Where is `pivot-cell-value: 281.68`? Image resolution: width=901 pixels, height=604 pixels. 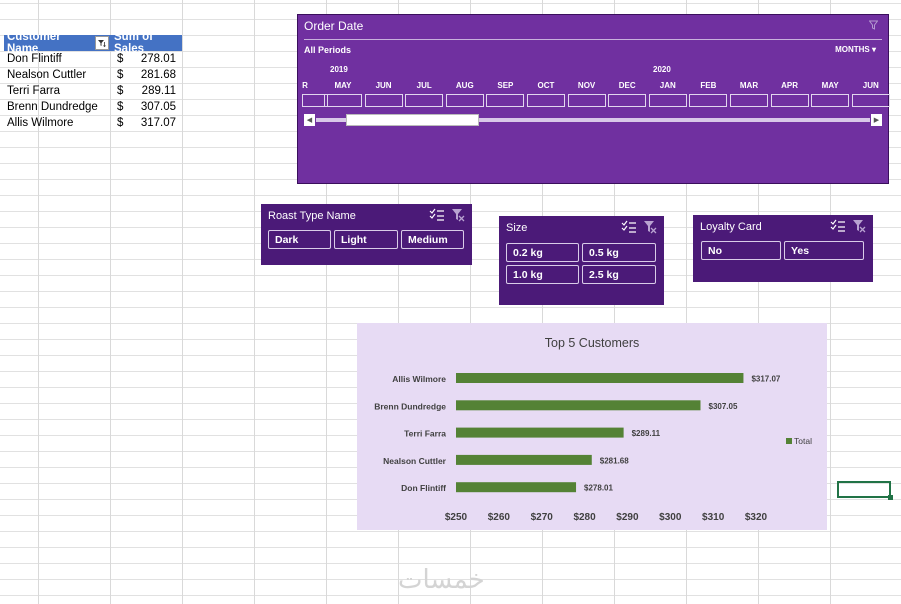
pivot-cell-value: 281.68 is located at coordinates (158, 75).